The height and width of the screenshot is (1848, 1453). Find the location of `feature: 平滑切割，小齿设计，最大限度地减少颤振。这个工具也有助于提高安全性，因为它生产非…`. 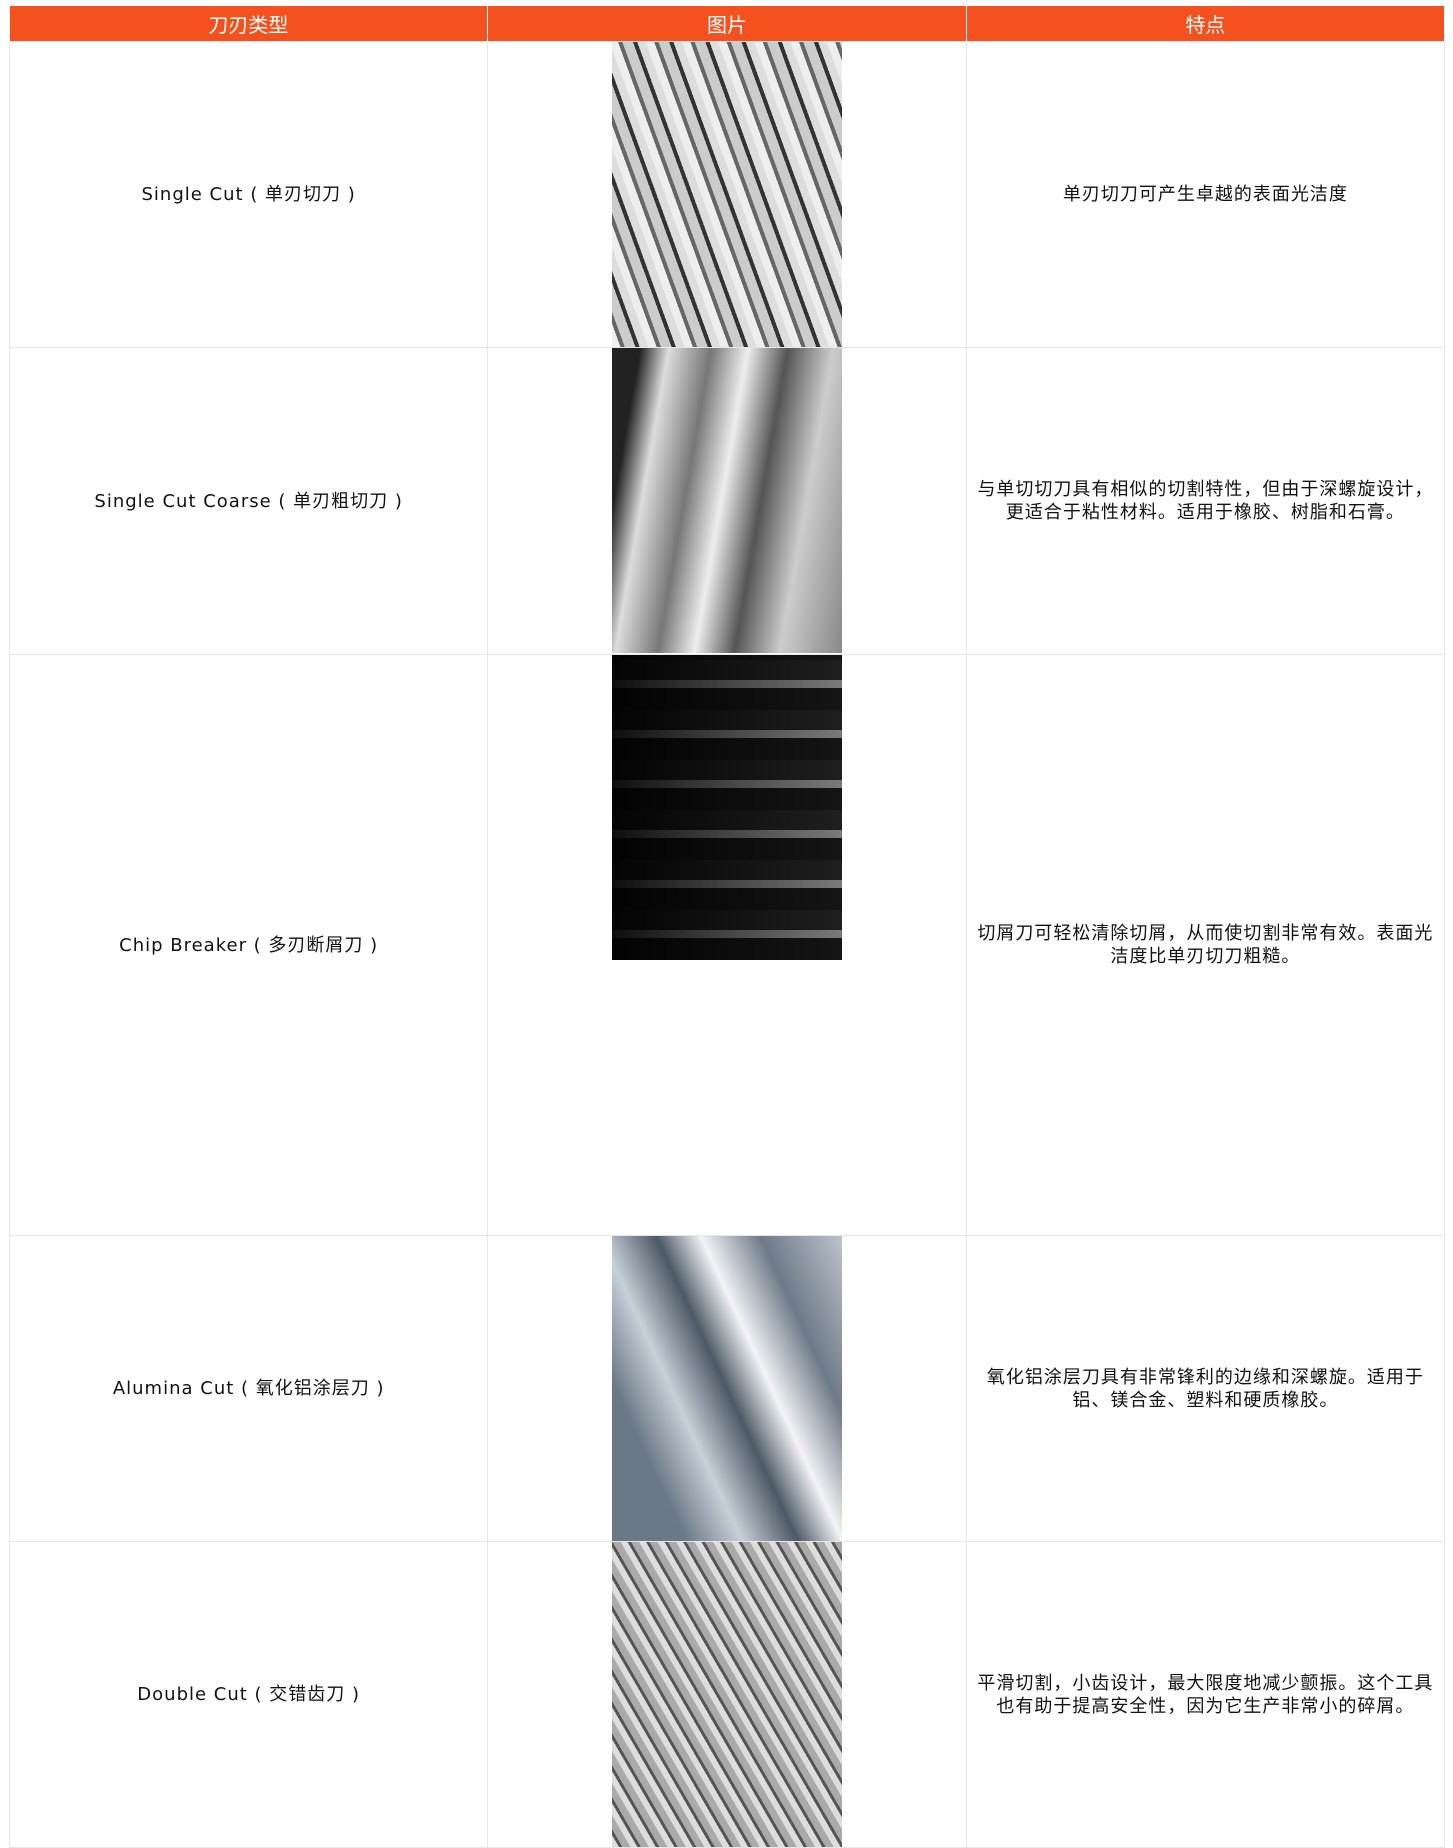

feature: 平滑切割，小齿设计，最大限度地减少颤振。这个工具也有助于提高安全性，因为它生产非… is located at coordinates (1205, 1694).